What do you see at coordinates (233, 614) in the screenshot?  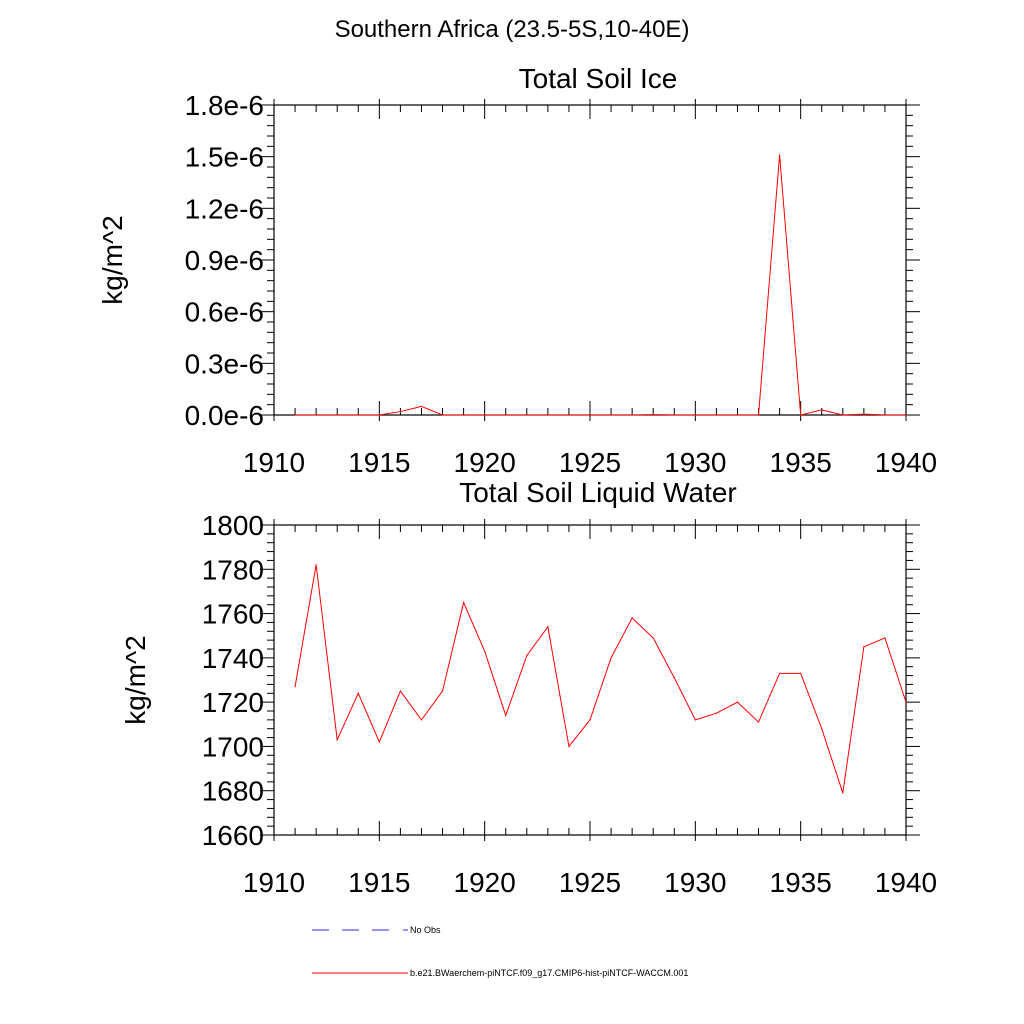 I see `chart2-y-tick-label: 1760` at bounding box center [233, 614].